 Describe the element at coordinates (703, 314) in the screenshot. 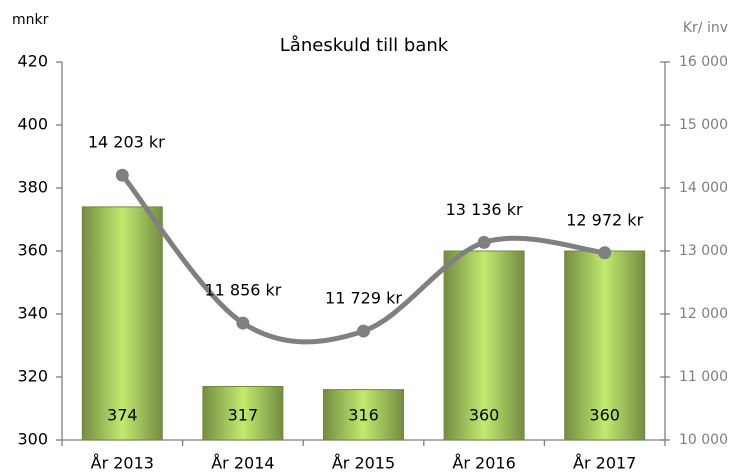

I see `y2-tick-label: 12 000` at that location.